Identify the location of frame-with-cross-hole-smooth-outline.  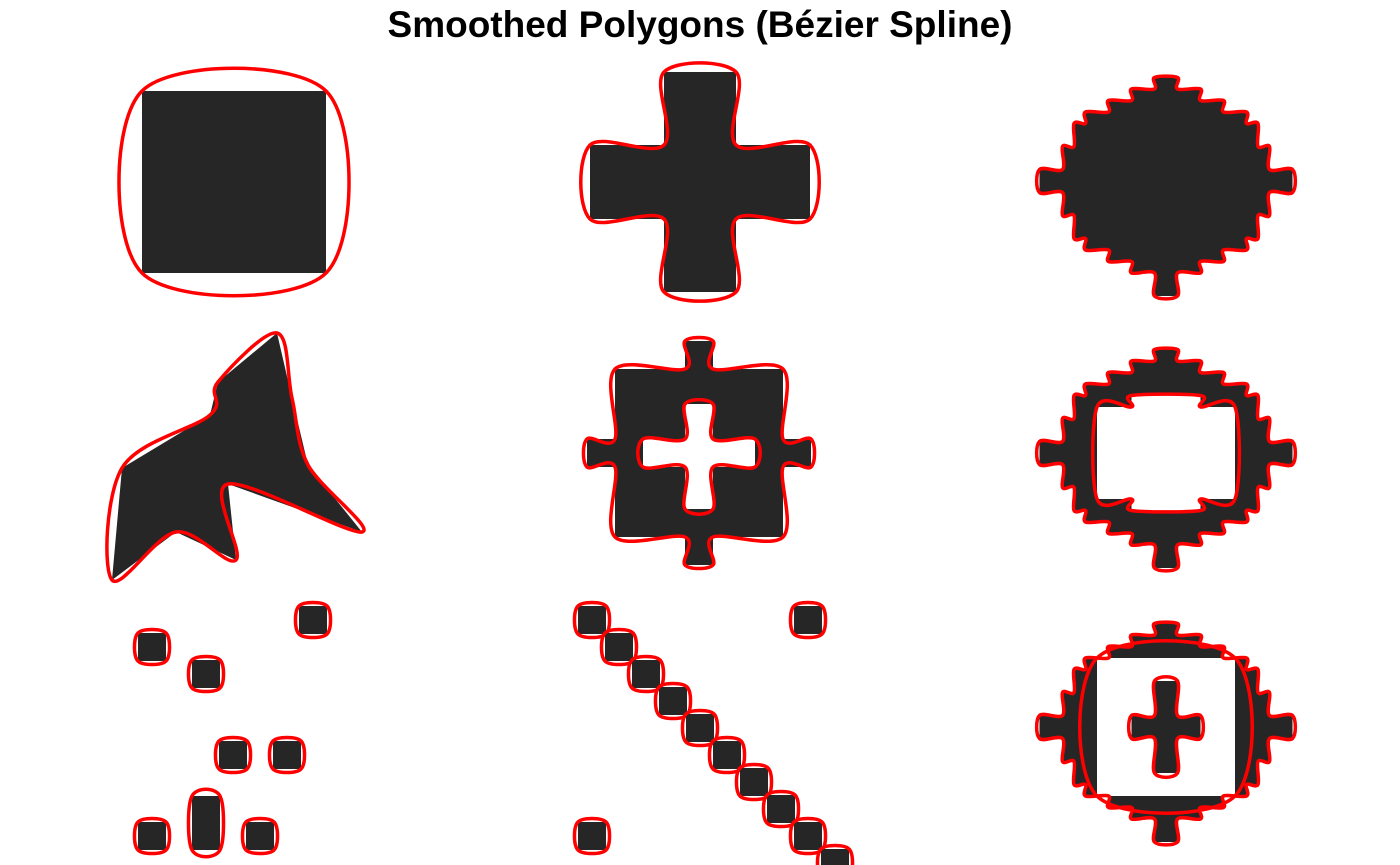
(699, 453).